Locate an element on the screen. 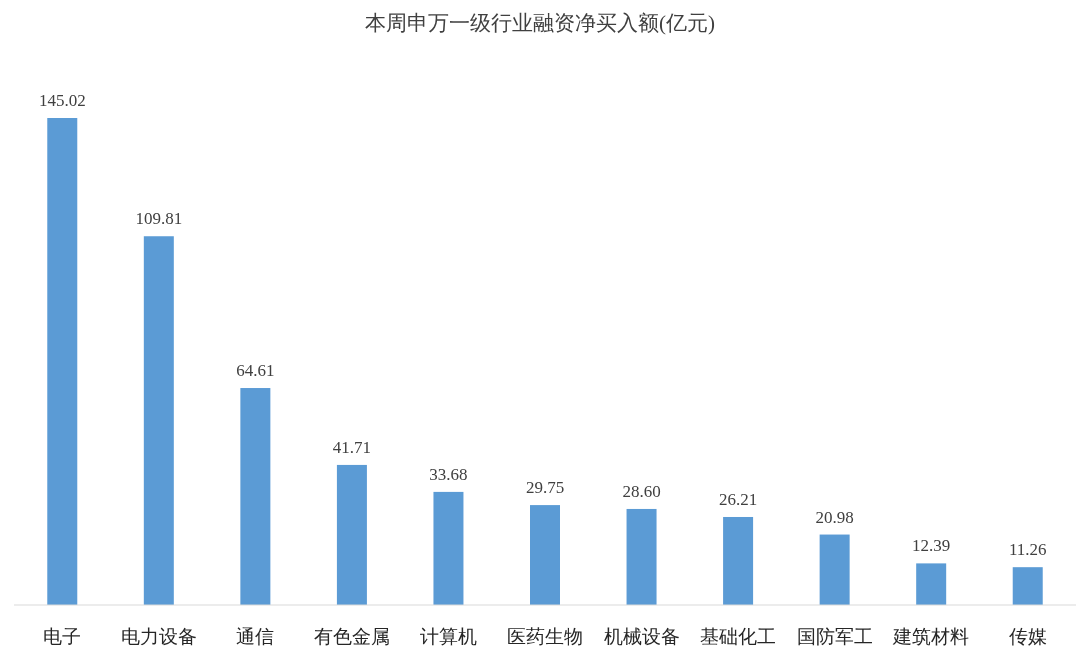 This screenshot has height=656, width=1080. x-tick-label: 基础化工 is located at coordinates (738, 636).